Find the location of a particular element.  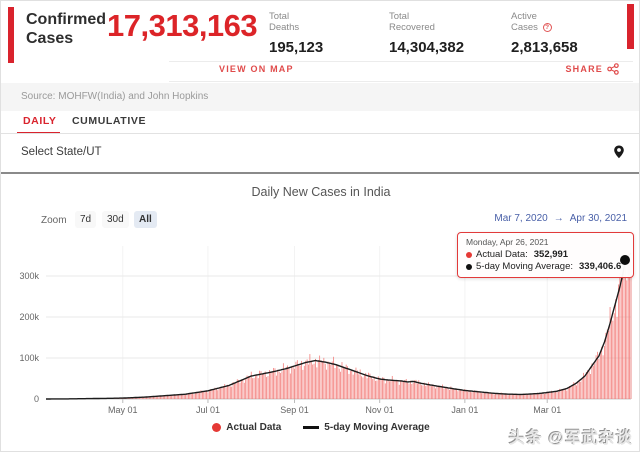

total-deaths-label-line1: Total is located at coordinates (279, 16).